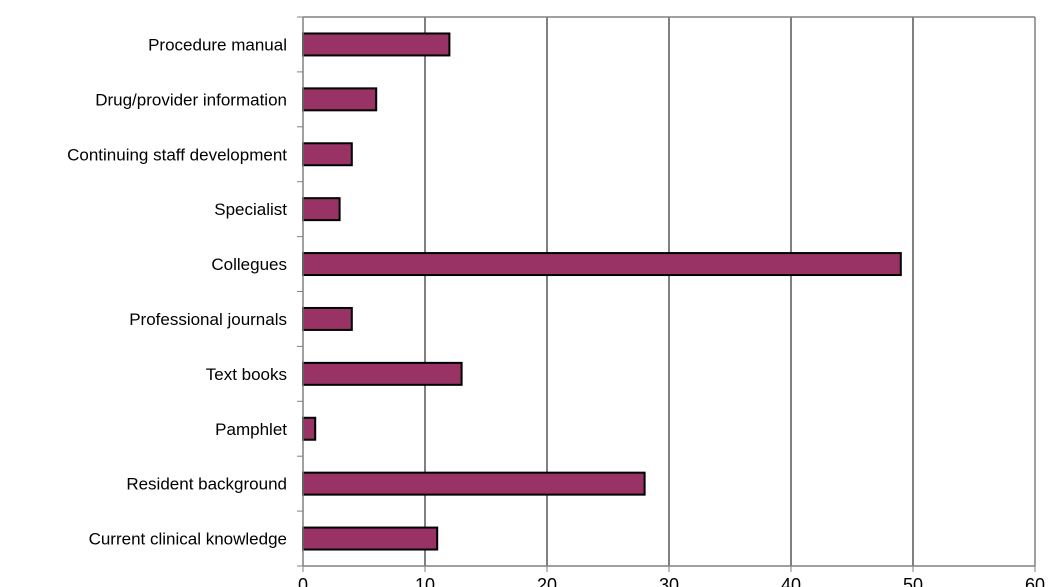  I want to click on category-label: Procedure manual, so click(217, 44).